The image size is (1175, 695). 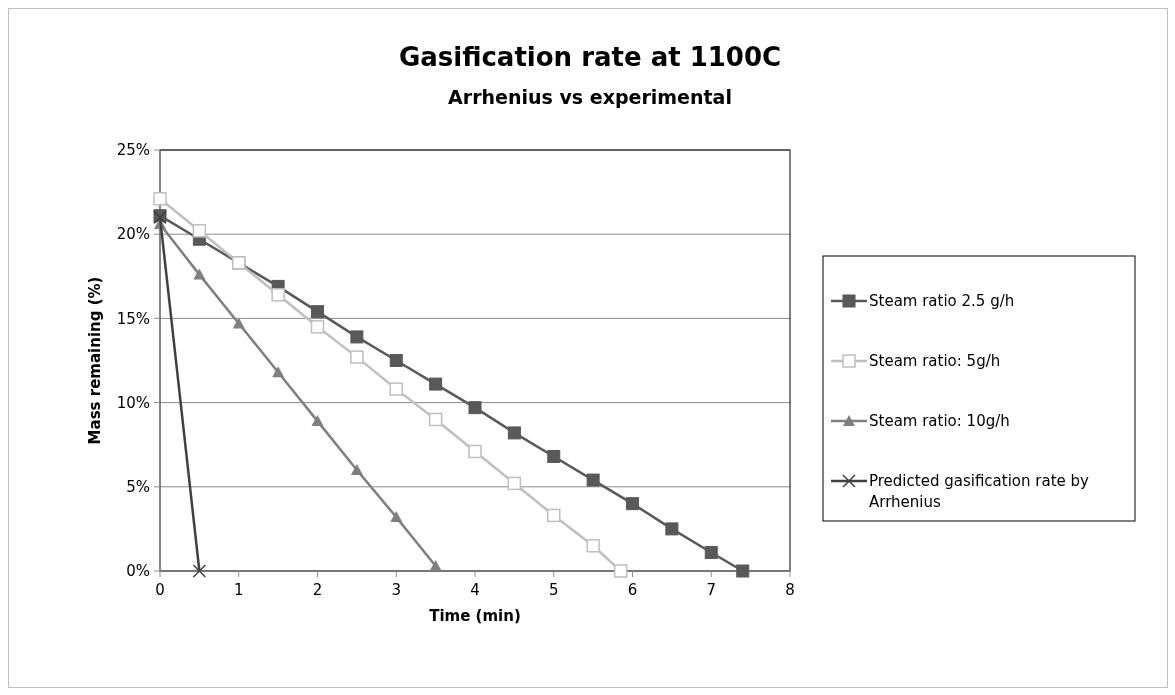 I want to click on x-tick-label: 7, so click(x=711, y=590).